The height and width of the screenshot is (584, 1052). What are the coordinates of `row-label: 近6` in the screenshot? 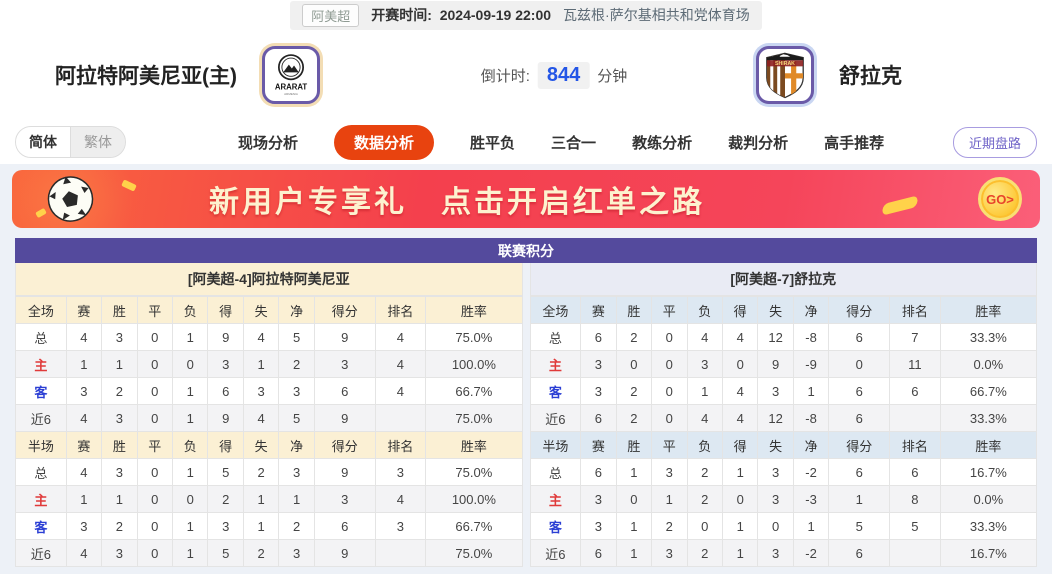 It's located at (555, 553).